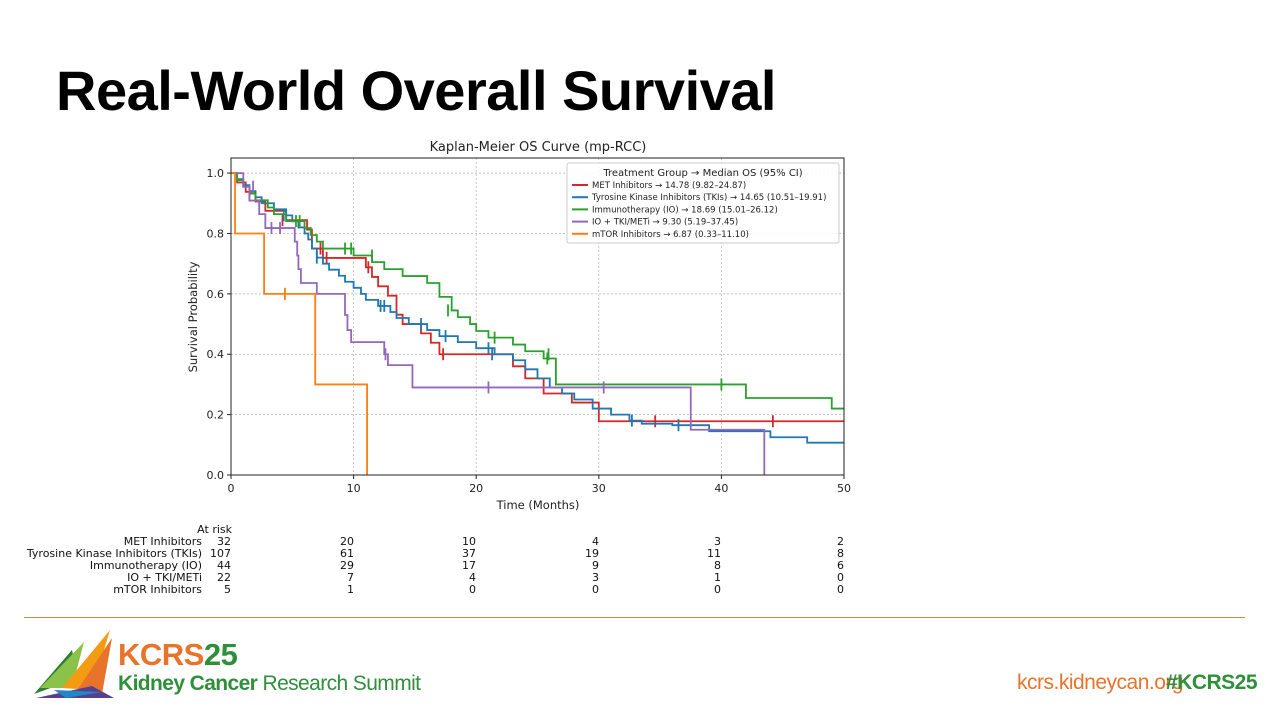 Image resolution: width=1280 pixels, height=720 pixels. What do you see at coordinates (216, 354) in the screenshot?
I see `y-tick-label: 0.4` at bounding box center [216, 354].